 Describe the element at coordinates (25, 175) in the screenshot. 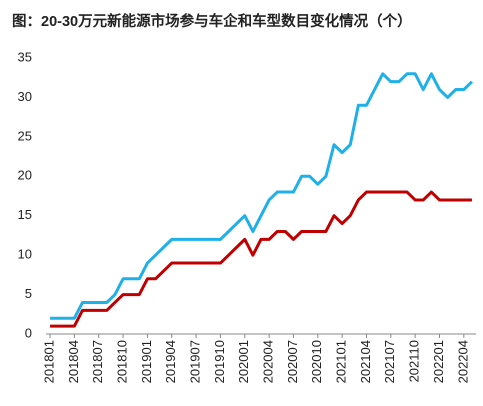

I see `y-tick-label: 20` at that location.